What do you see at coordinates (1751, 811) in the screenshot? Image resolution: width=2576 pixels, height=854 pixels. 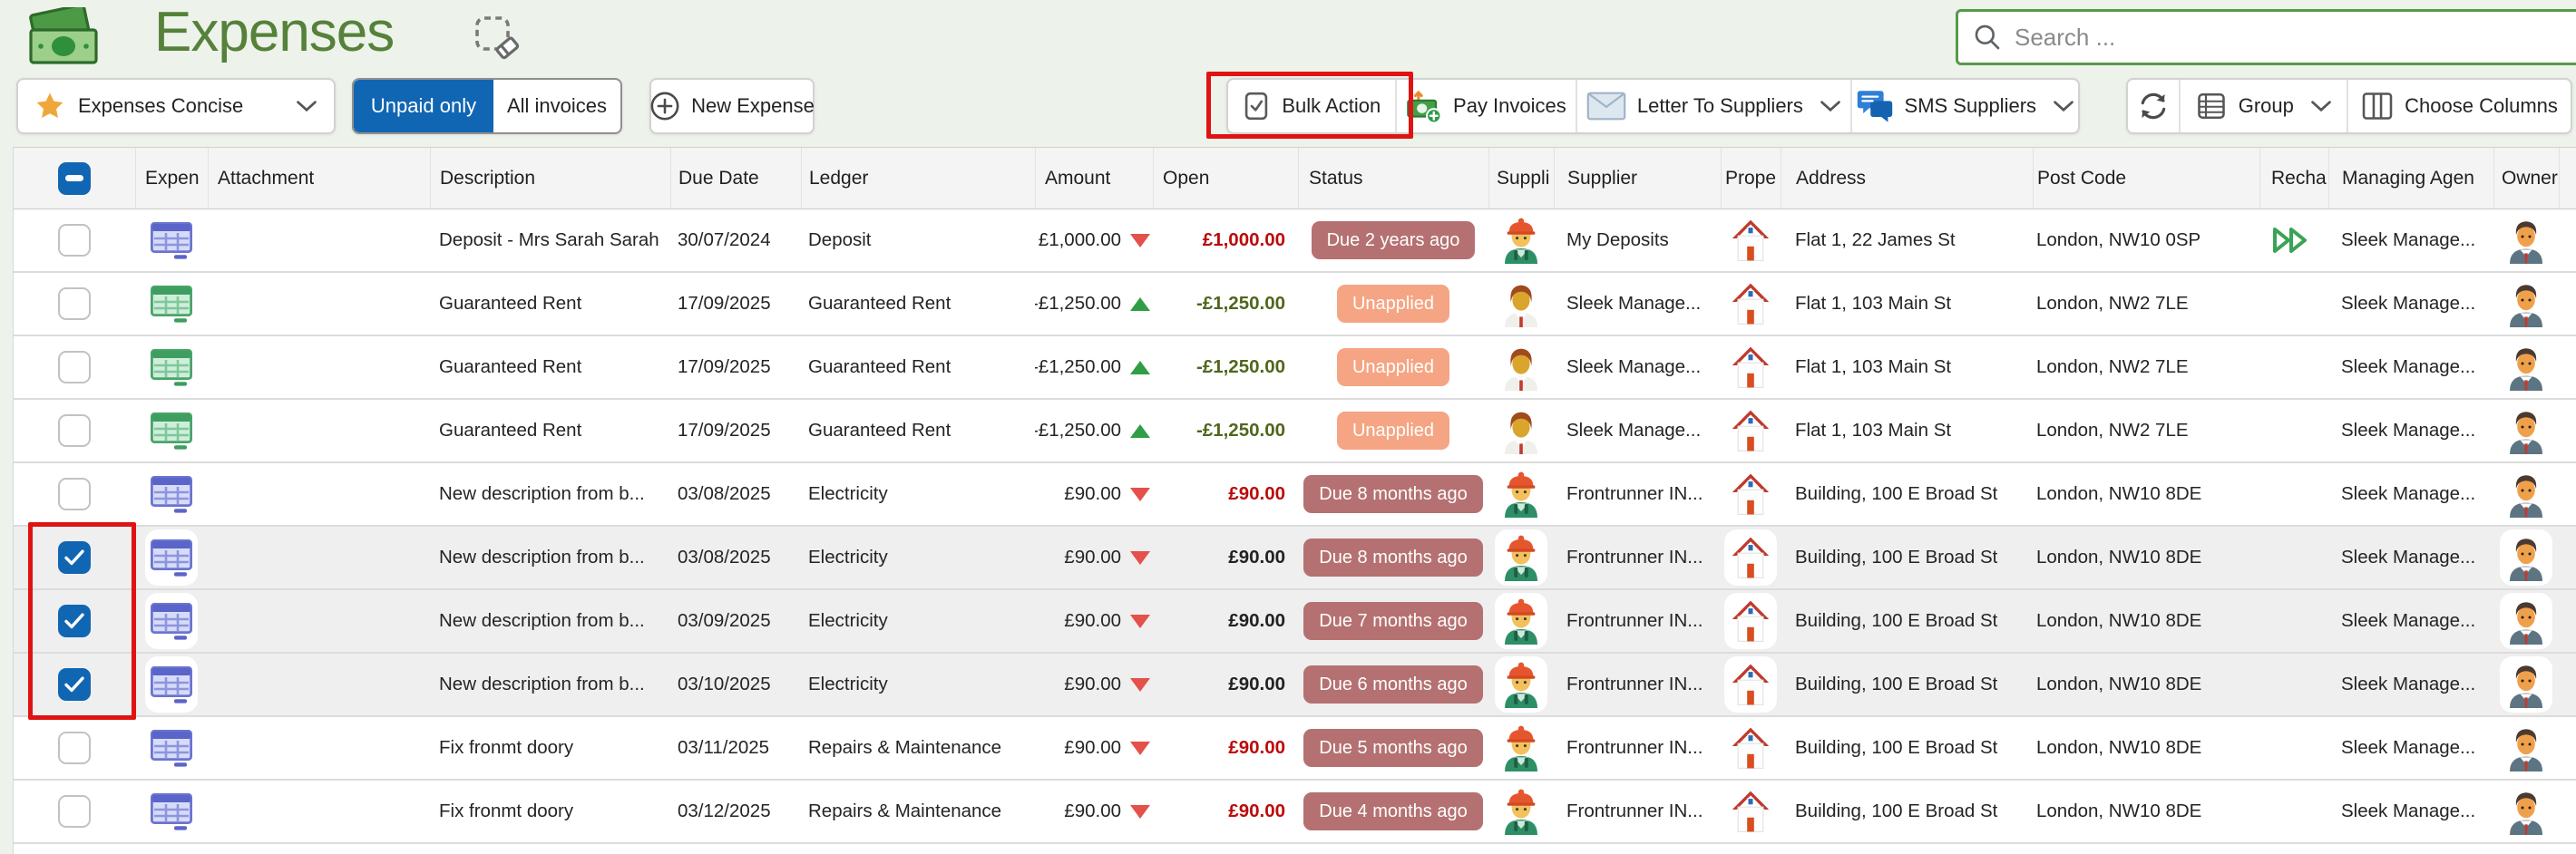 I see `property-icon-cell` at bounding box center [1751, 811].